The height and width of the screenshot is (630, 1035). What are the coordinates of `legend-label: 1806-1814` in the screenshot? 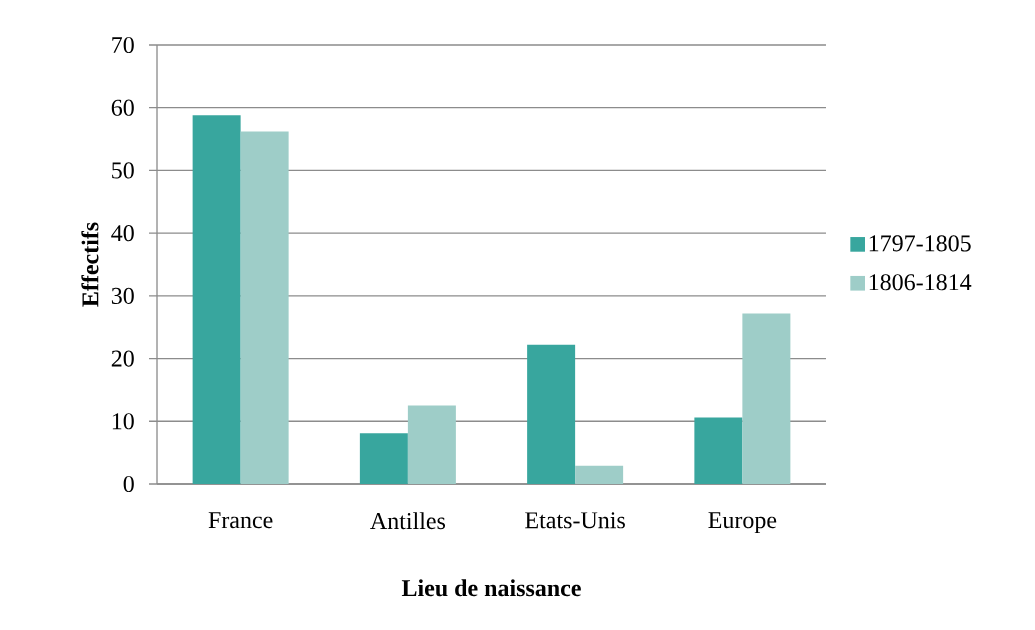 It's located at (920, 282).